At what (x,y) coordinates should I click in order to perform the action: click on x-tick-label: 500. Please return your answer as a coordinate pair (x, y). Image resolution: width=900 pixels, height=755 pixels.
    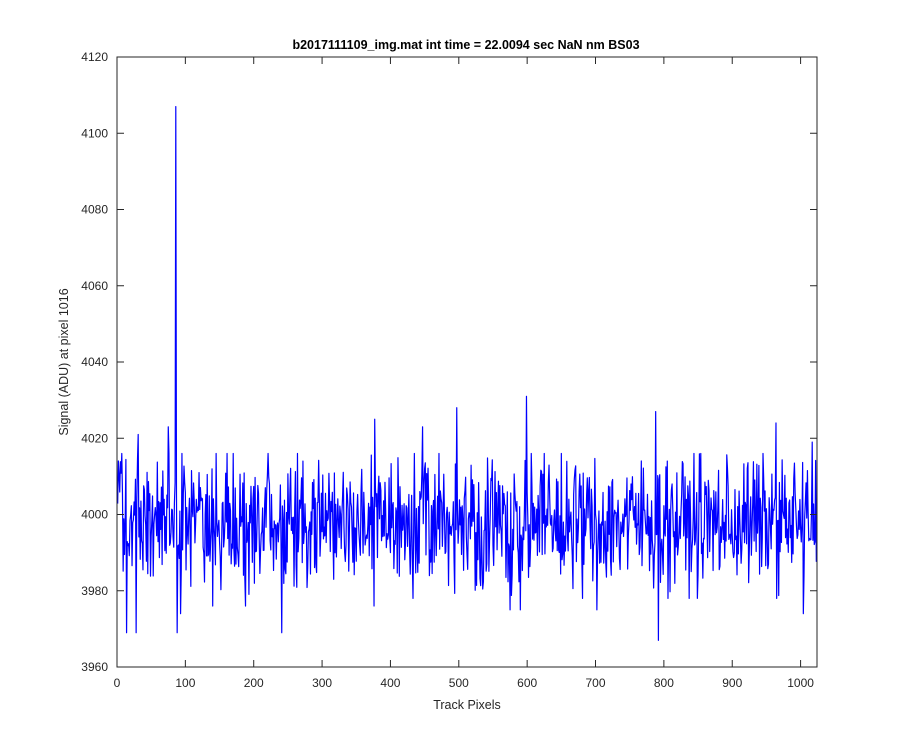
    Looking at the image, I should click on (459, 683).